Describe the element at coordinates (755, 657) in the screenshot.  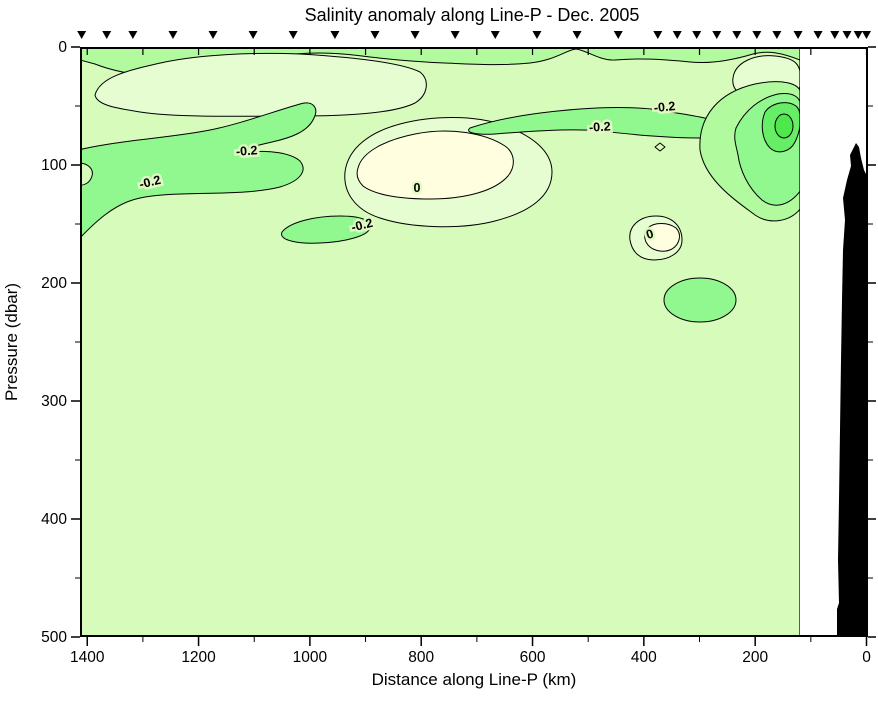
I see `x-tick-label: 200` at that location.